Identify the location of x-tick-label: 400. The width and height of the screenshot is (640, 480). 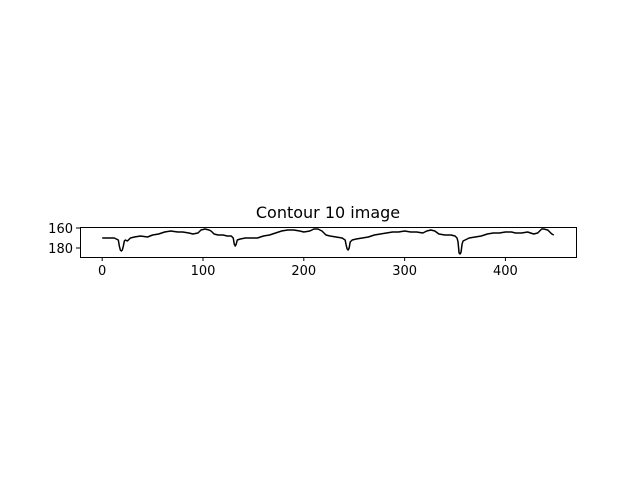
(505, 271).